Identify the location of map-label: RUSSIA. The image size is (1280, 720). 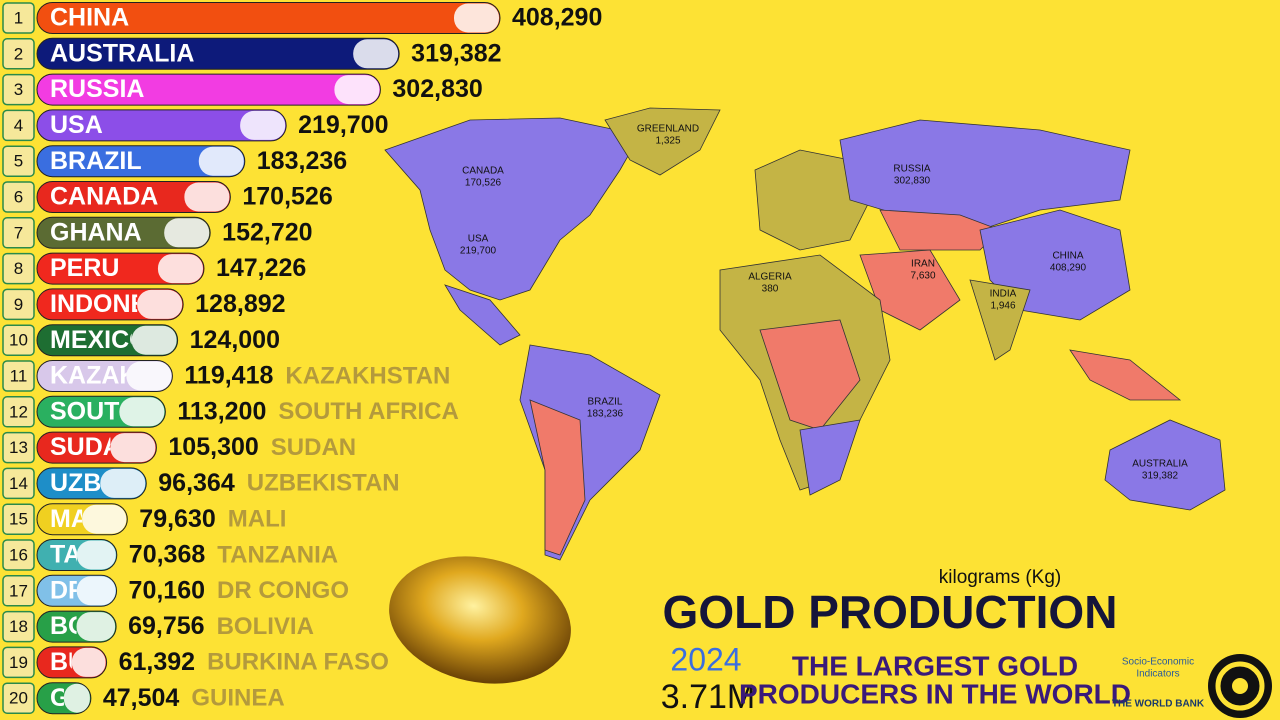
(912, 169).